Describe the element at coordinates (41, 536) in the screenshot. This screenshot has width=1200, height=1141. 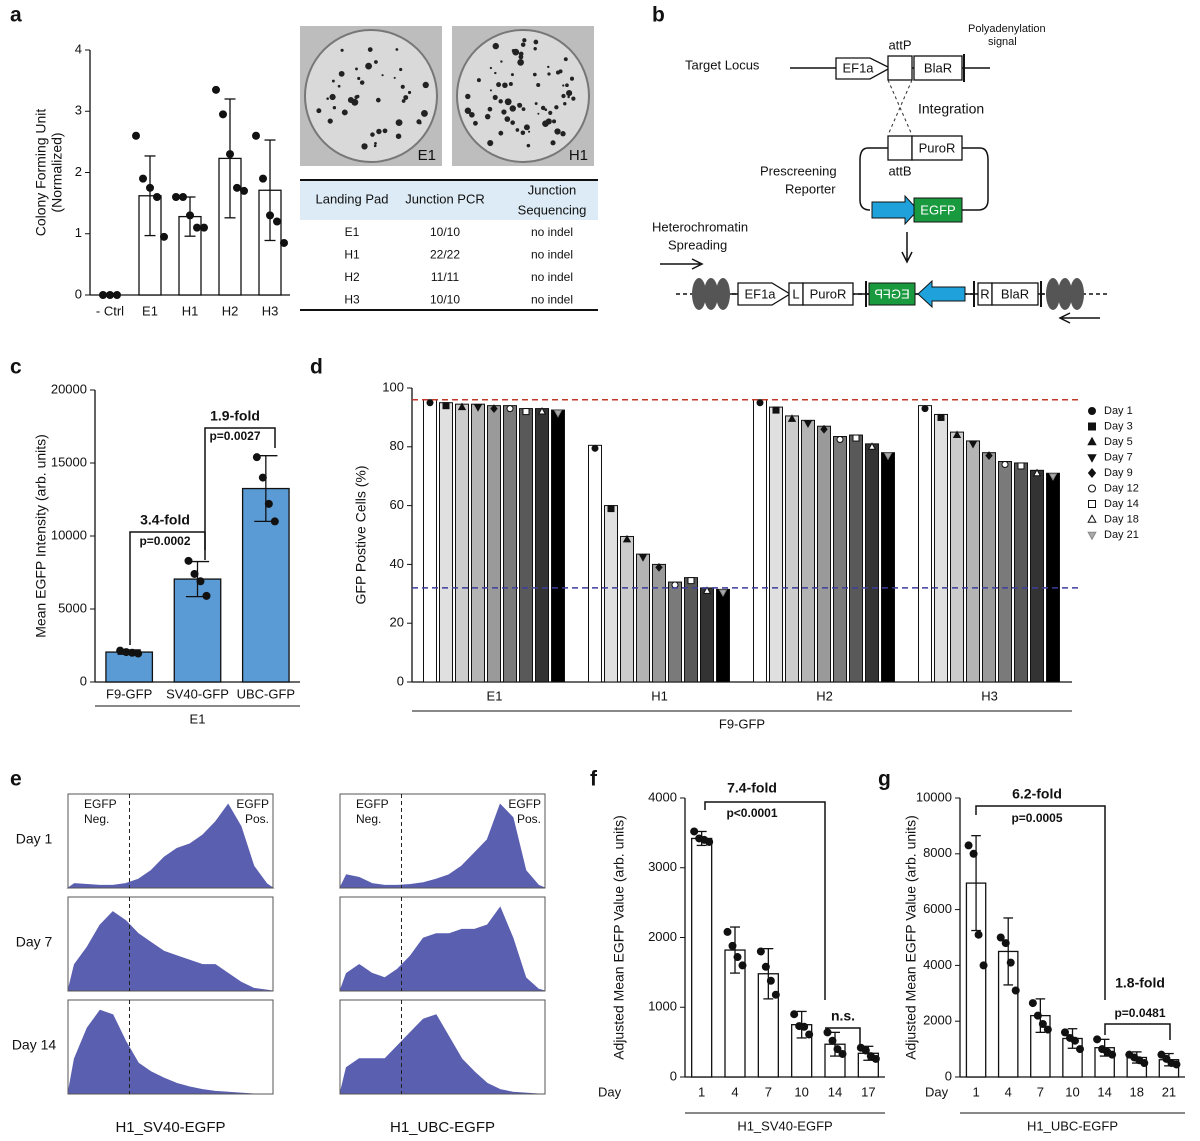
I see `y-axis-label: Mean EGFP Intensity (arb. units)` at that location.